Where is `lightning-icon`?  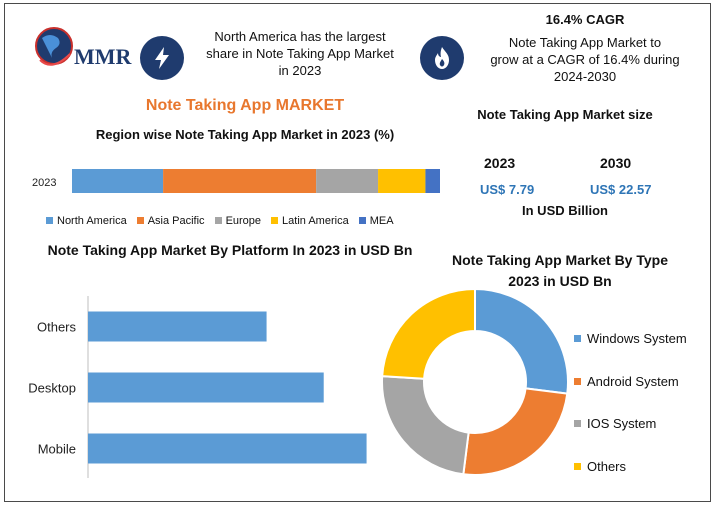
lightning-icon is located at coordinates (162, 58).